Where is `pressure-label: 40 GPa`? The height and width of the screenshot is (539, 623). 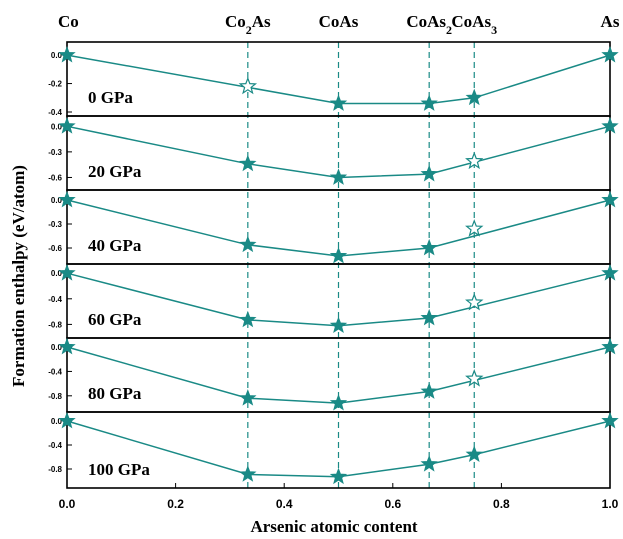 pressure-label: 40 GPa is located at coordinates (115, 245).